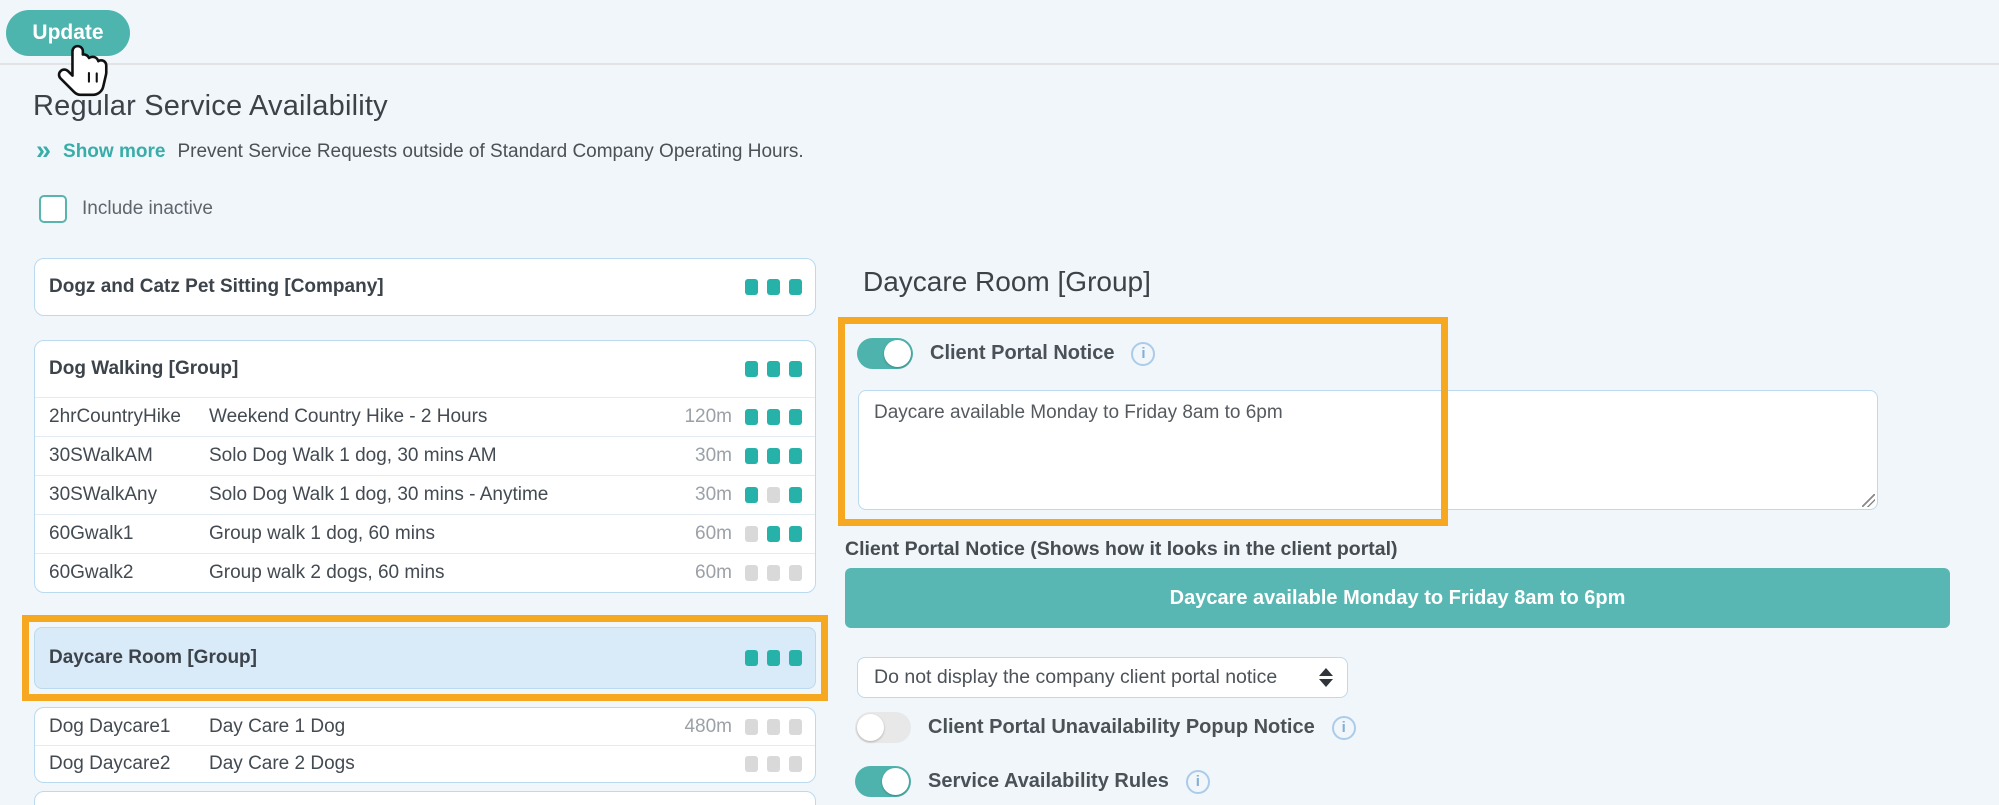 The height and width of the screenshot is (805, 1999). I want to click on group-header: Boarding [Group], so click(425, 798).